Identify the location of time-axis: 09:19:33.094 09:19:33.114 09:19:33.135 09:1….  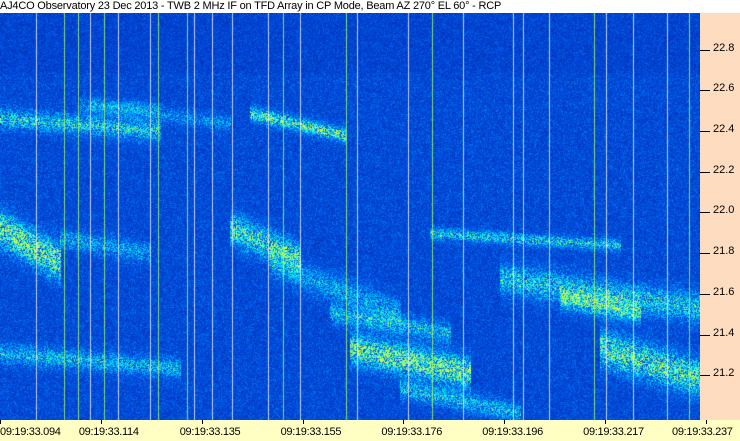
(370, 430).